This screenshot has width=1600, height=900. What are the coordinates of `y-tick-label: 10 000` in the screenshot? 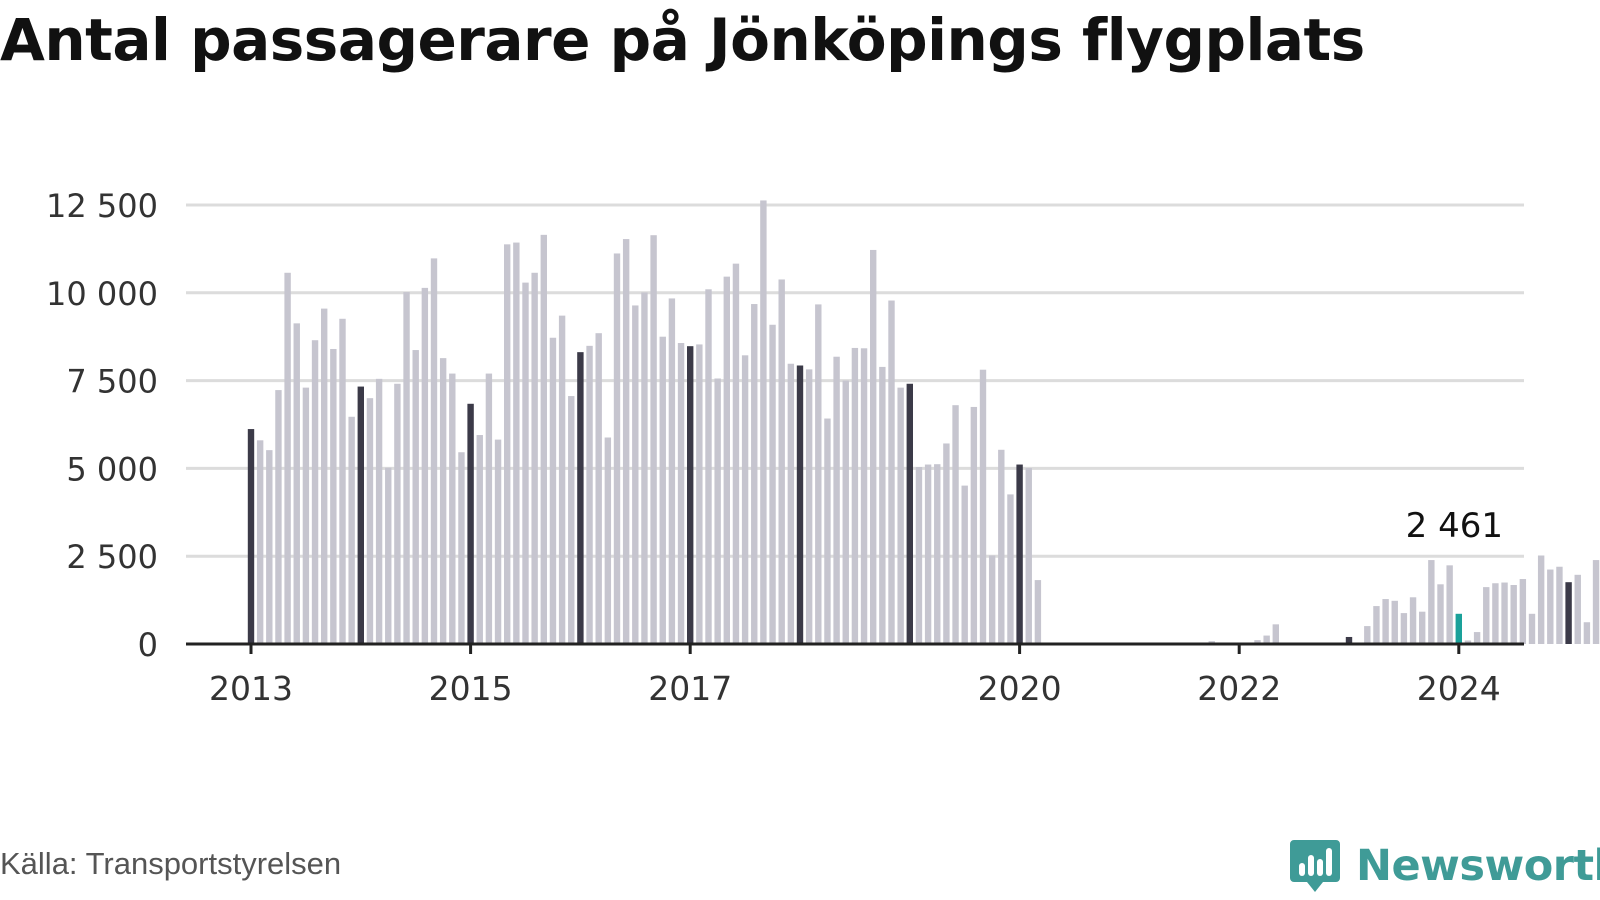 It's located at (102, 294).